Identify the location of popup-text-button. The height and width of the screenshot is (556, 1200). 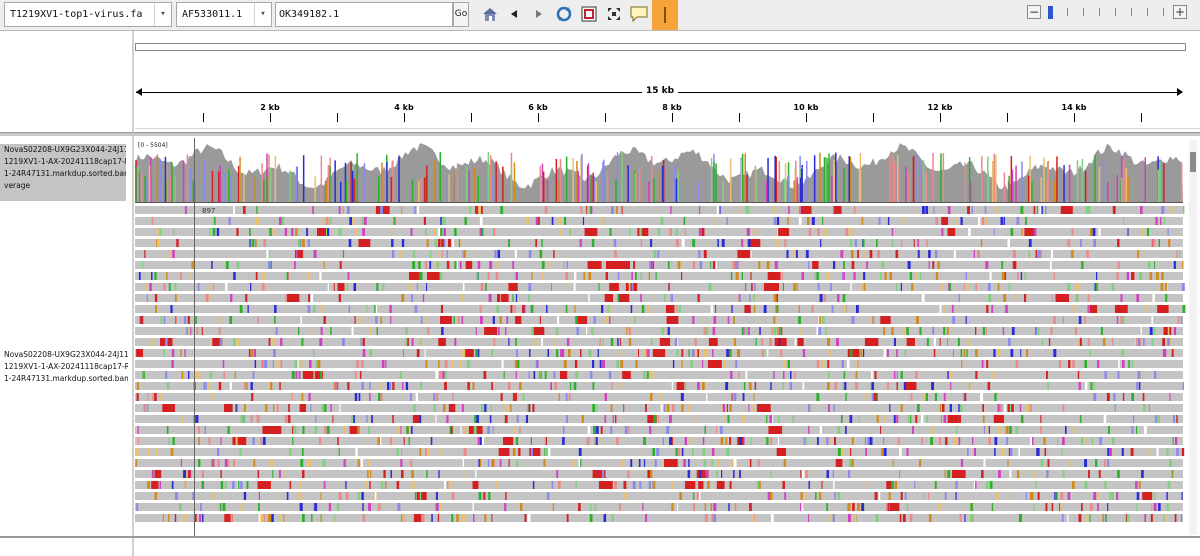
(639, 14).